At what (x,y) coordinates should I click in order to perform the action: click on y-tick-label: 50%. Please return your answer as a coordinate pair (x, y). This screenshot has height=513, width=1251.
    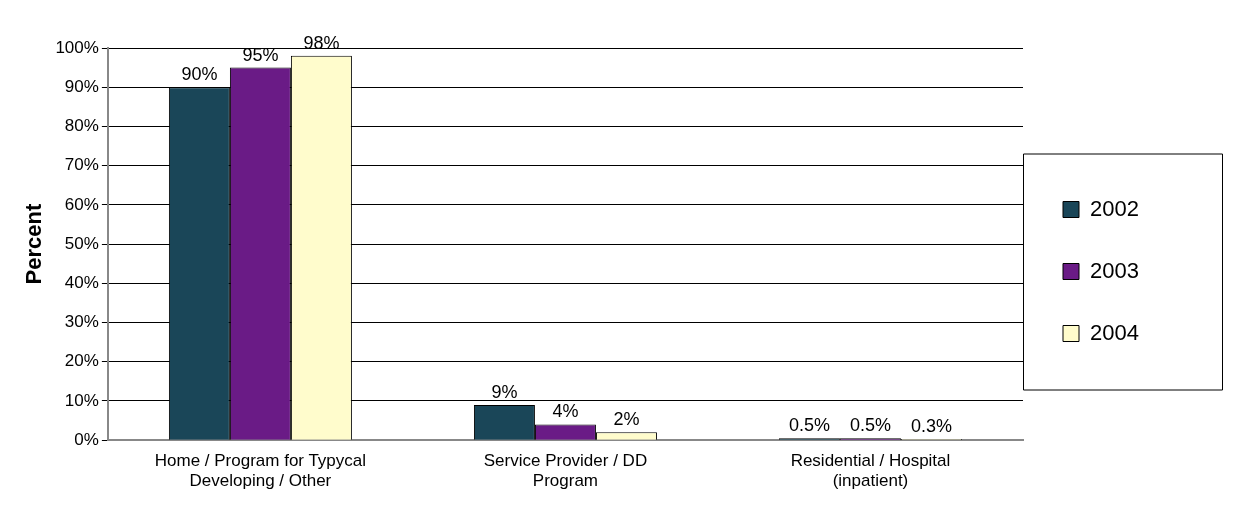
    Looking at the image, I should click on (81, 243).